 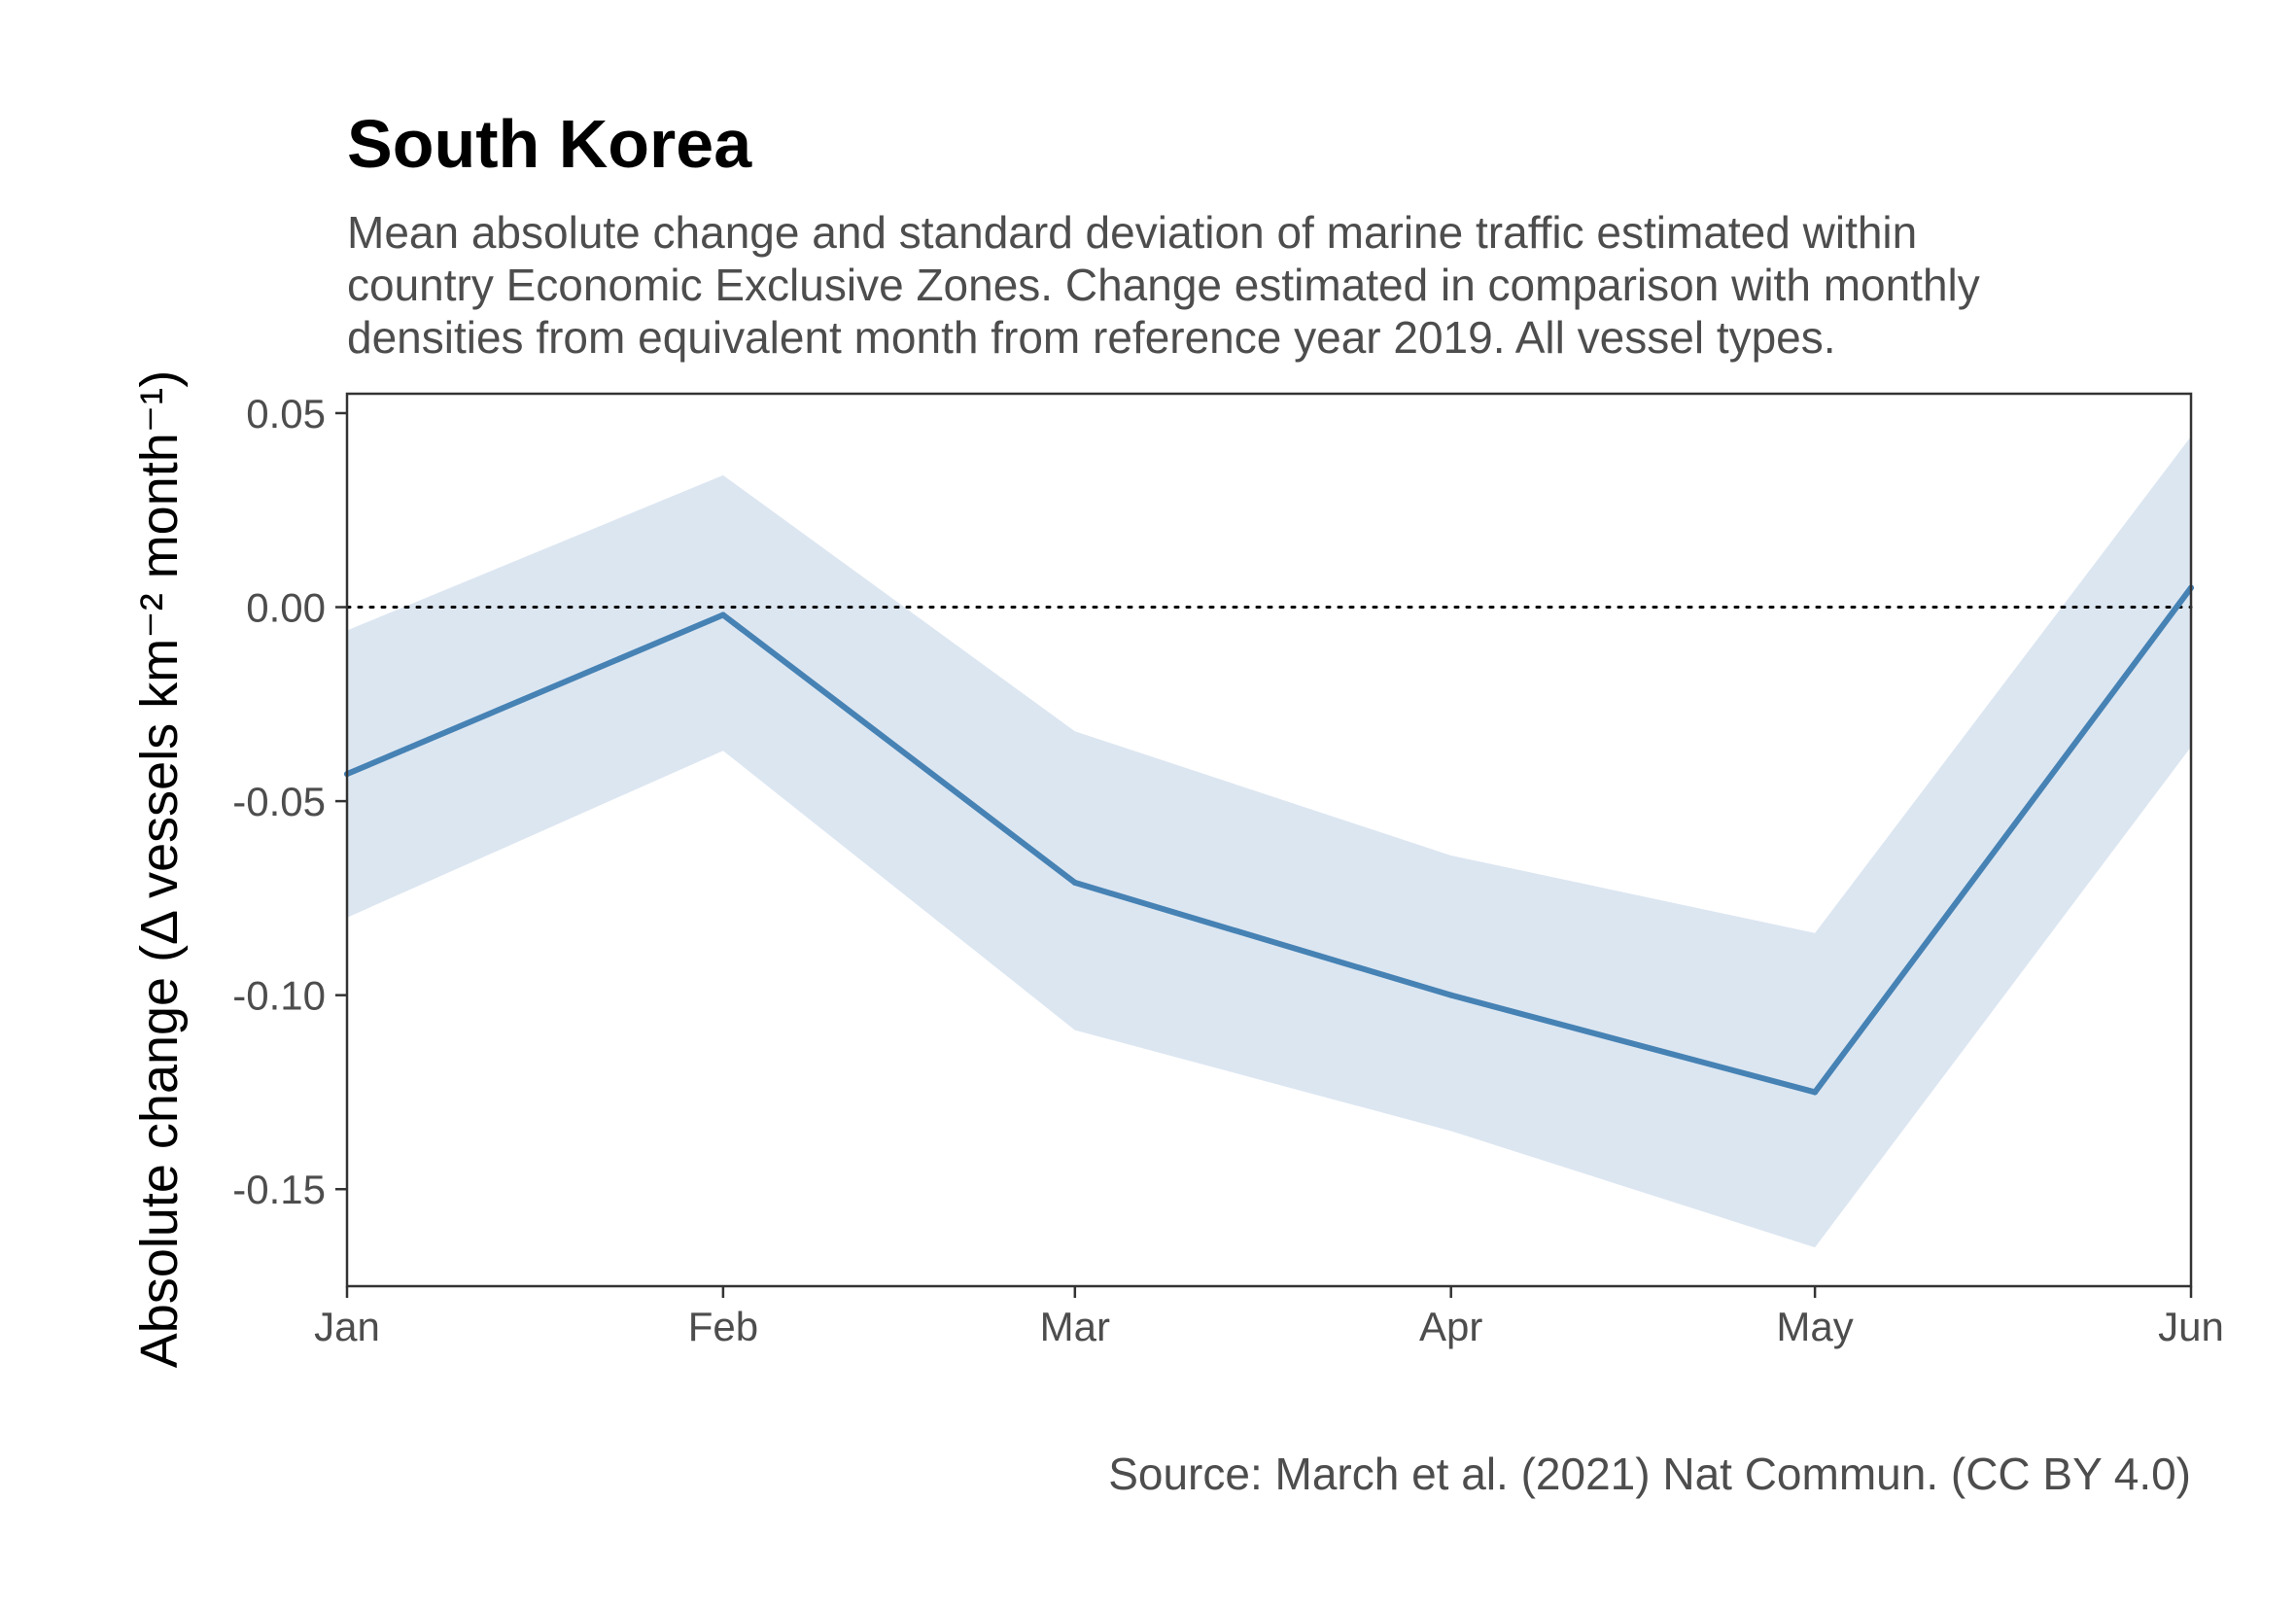 I want to click on x-axis: Jan Feb Mar Apr May Jun, so click(x=1269, y=1317).